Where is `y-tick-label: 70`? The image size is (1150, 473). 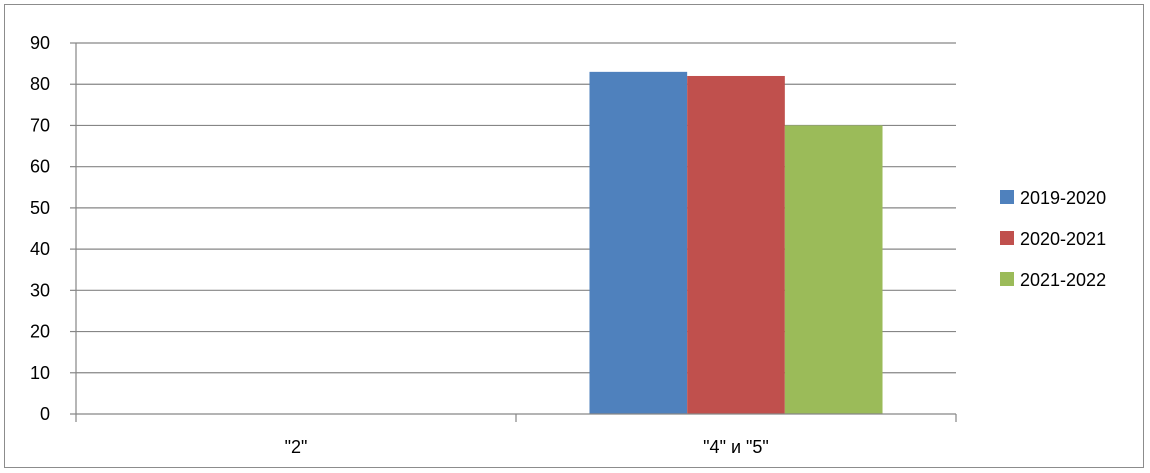
y-tick-label: 70 is located at coordinates (40, 125).